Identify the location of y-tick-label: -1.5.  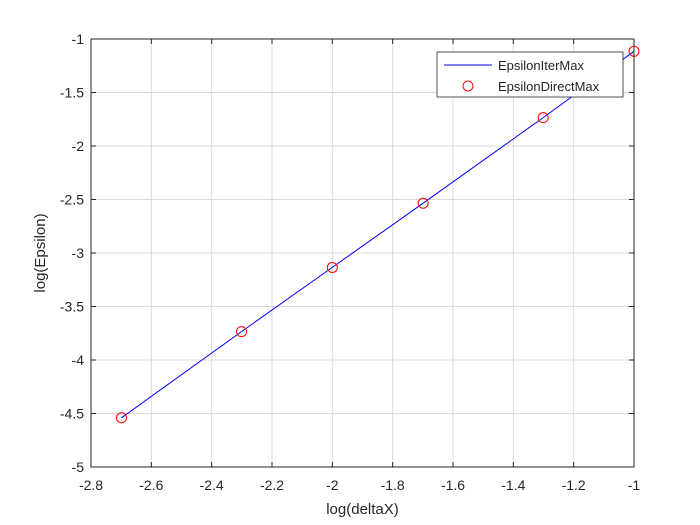
(72, 93).